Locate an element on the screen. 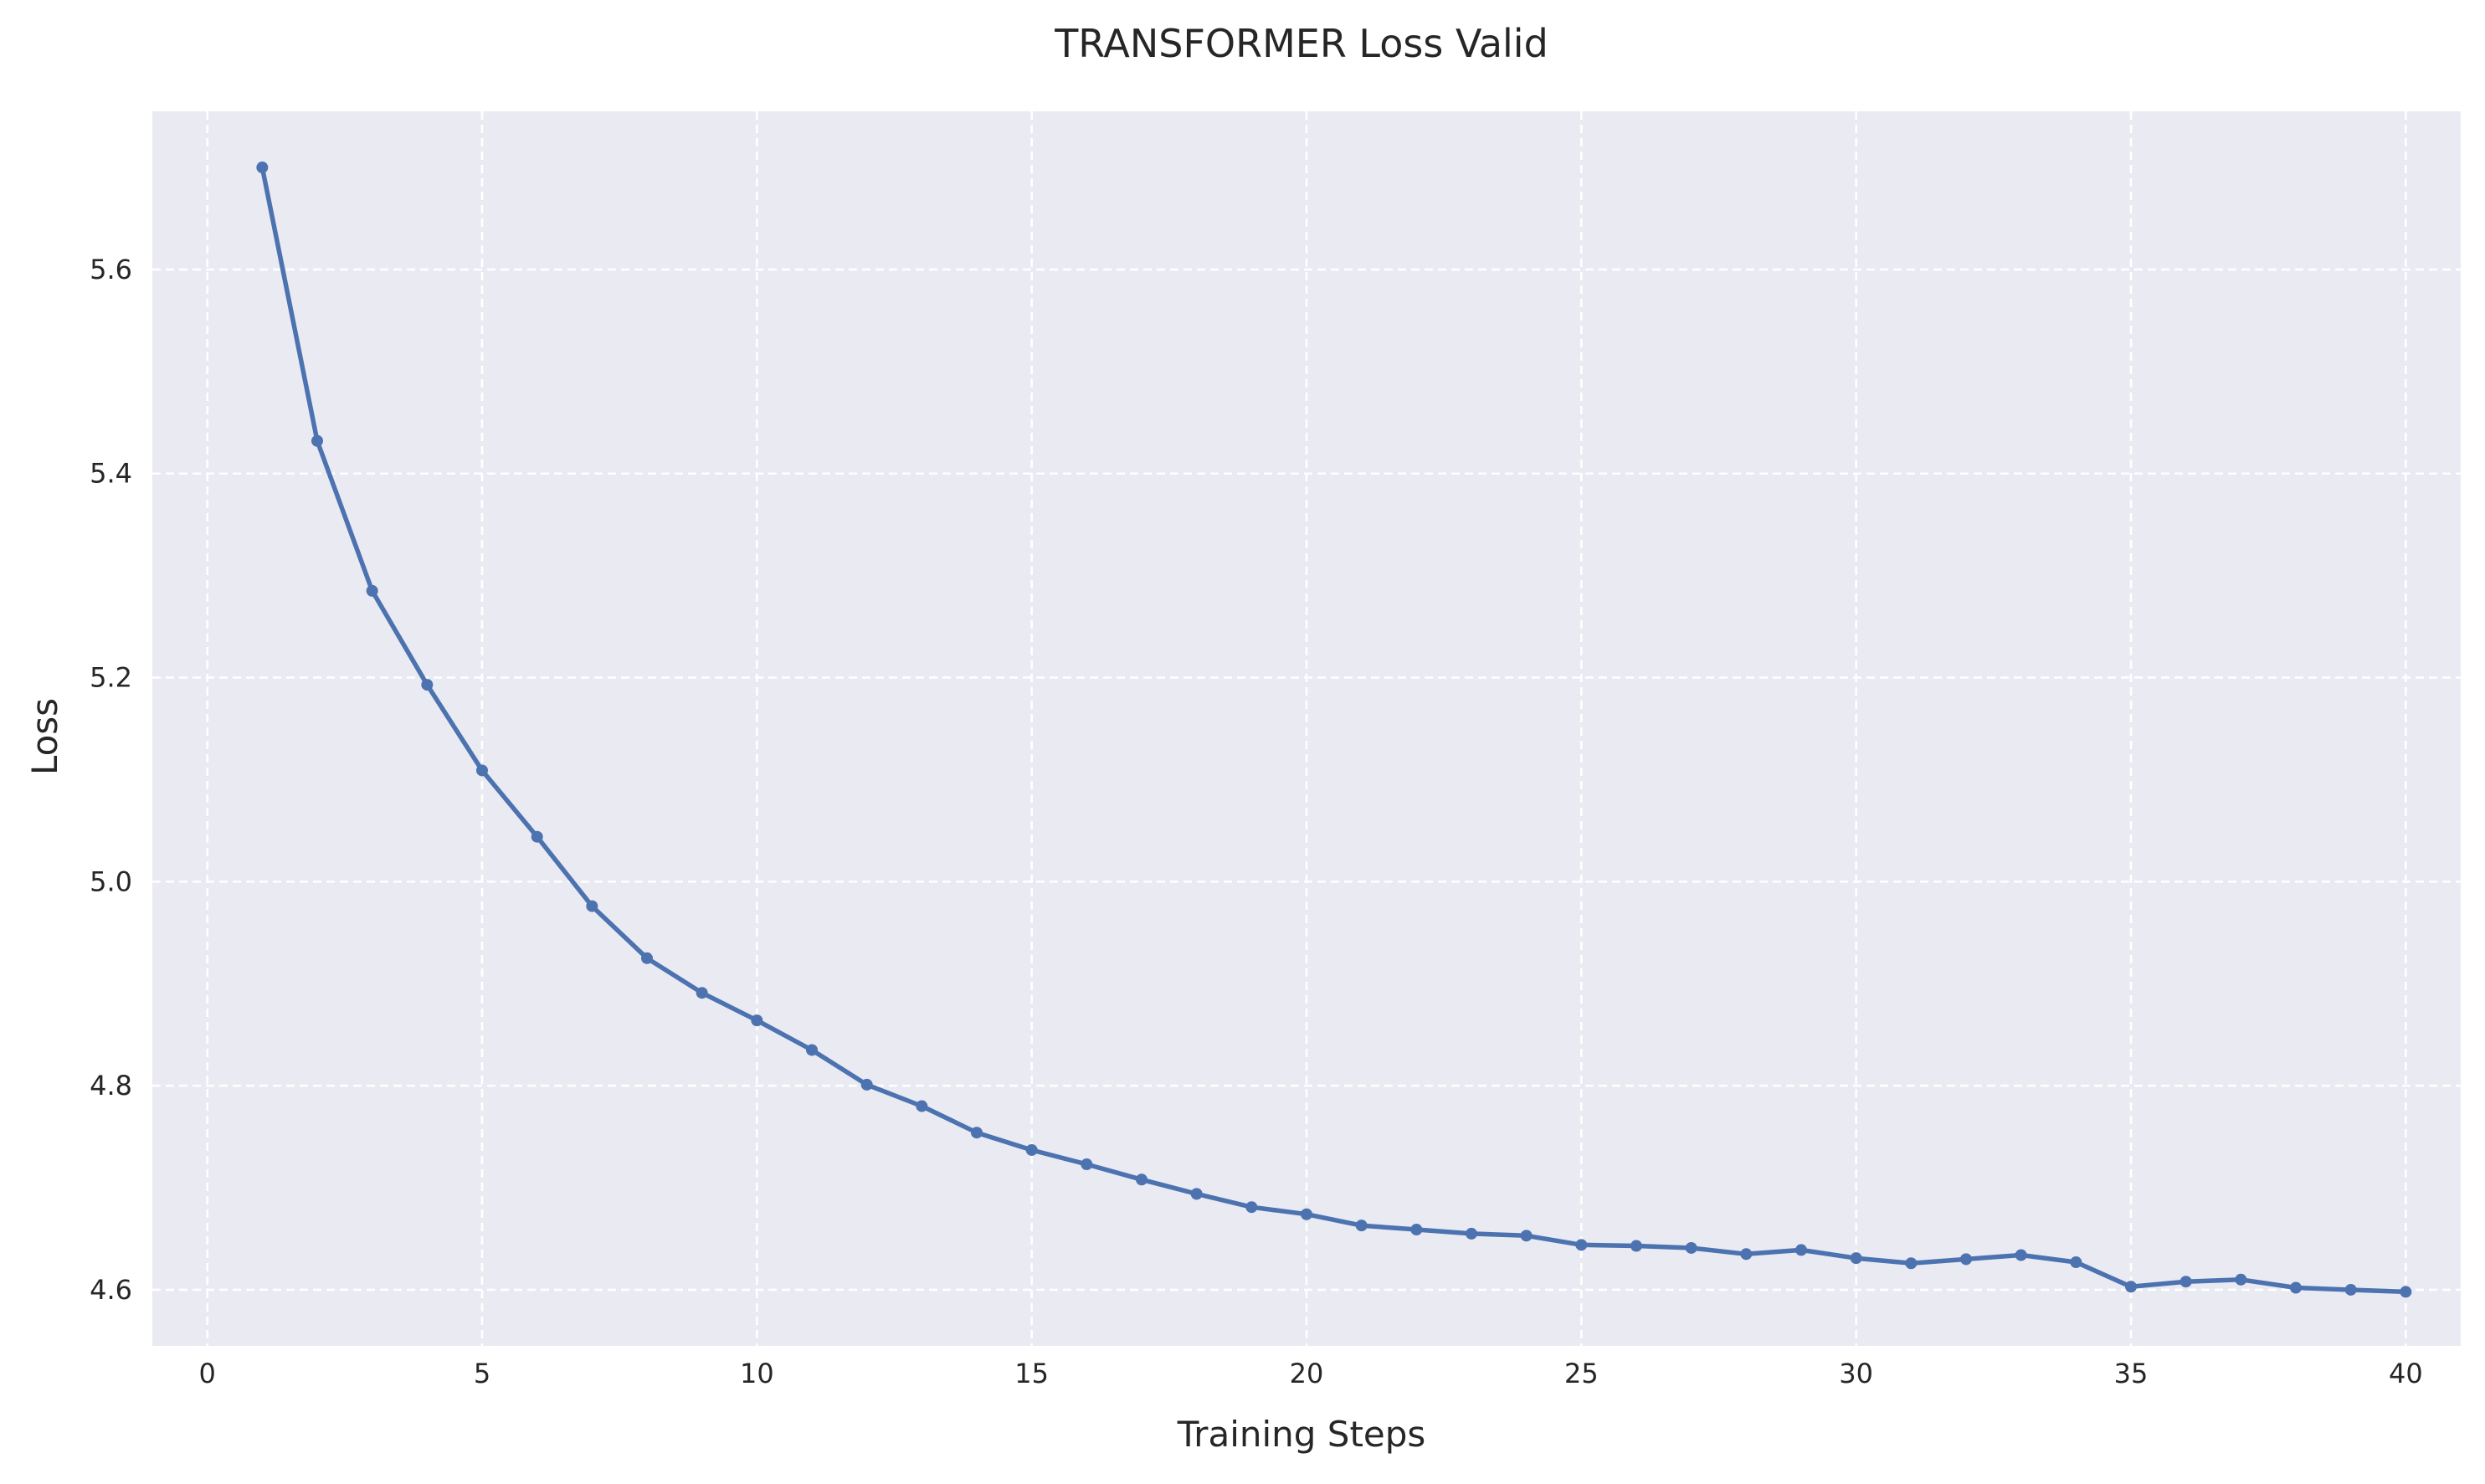 The width and height of the screenshot is (2485, 1484). y-tick-label: 4.6 is located at coordinates (111, 1290).